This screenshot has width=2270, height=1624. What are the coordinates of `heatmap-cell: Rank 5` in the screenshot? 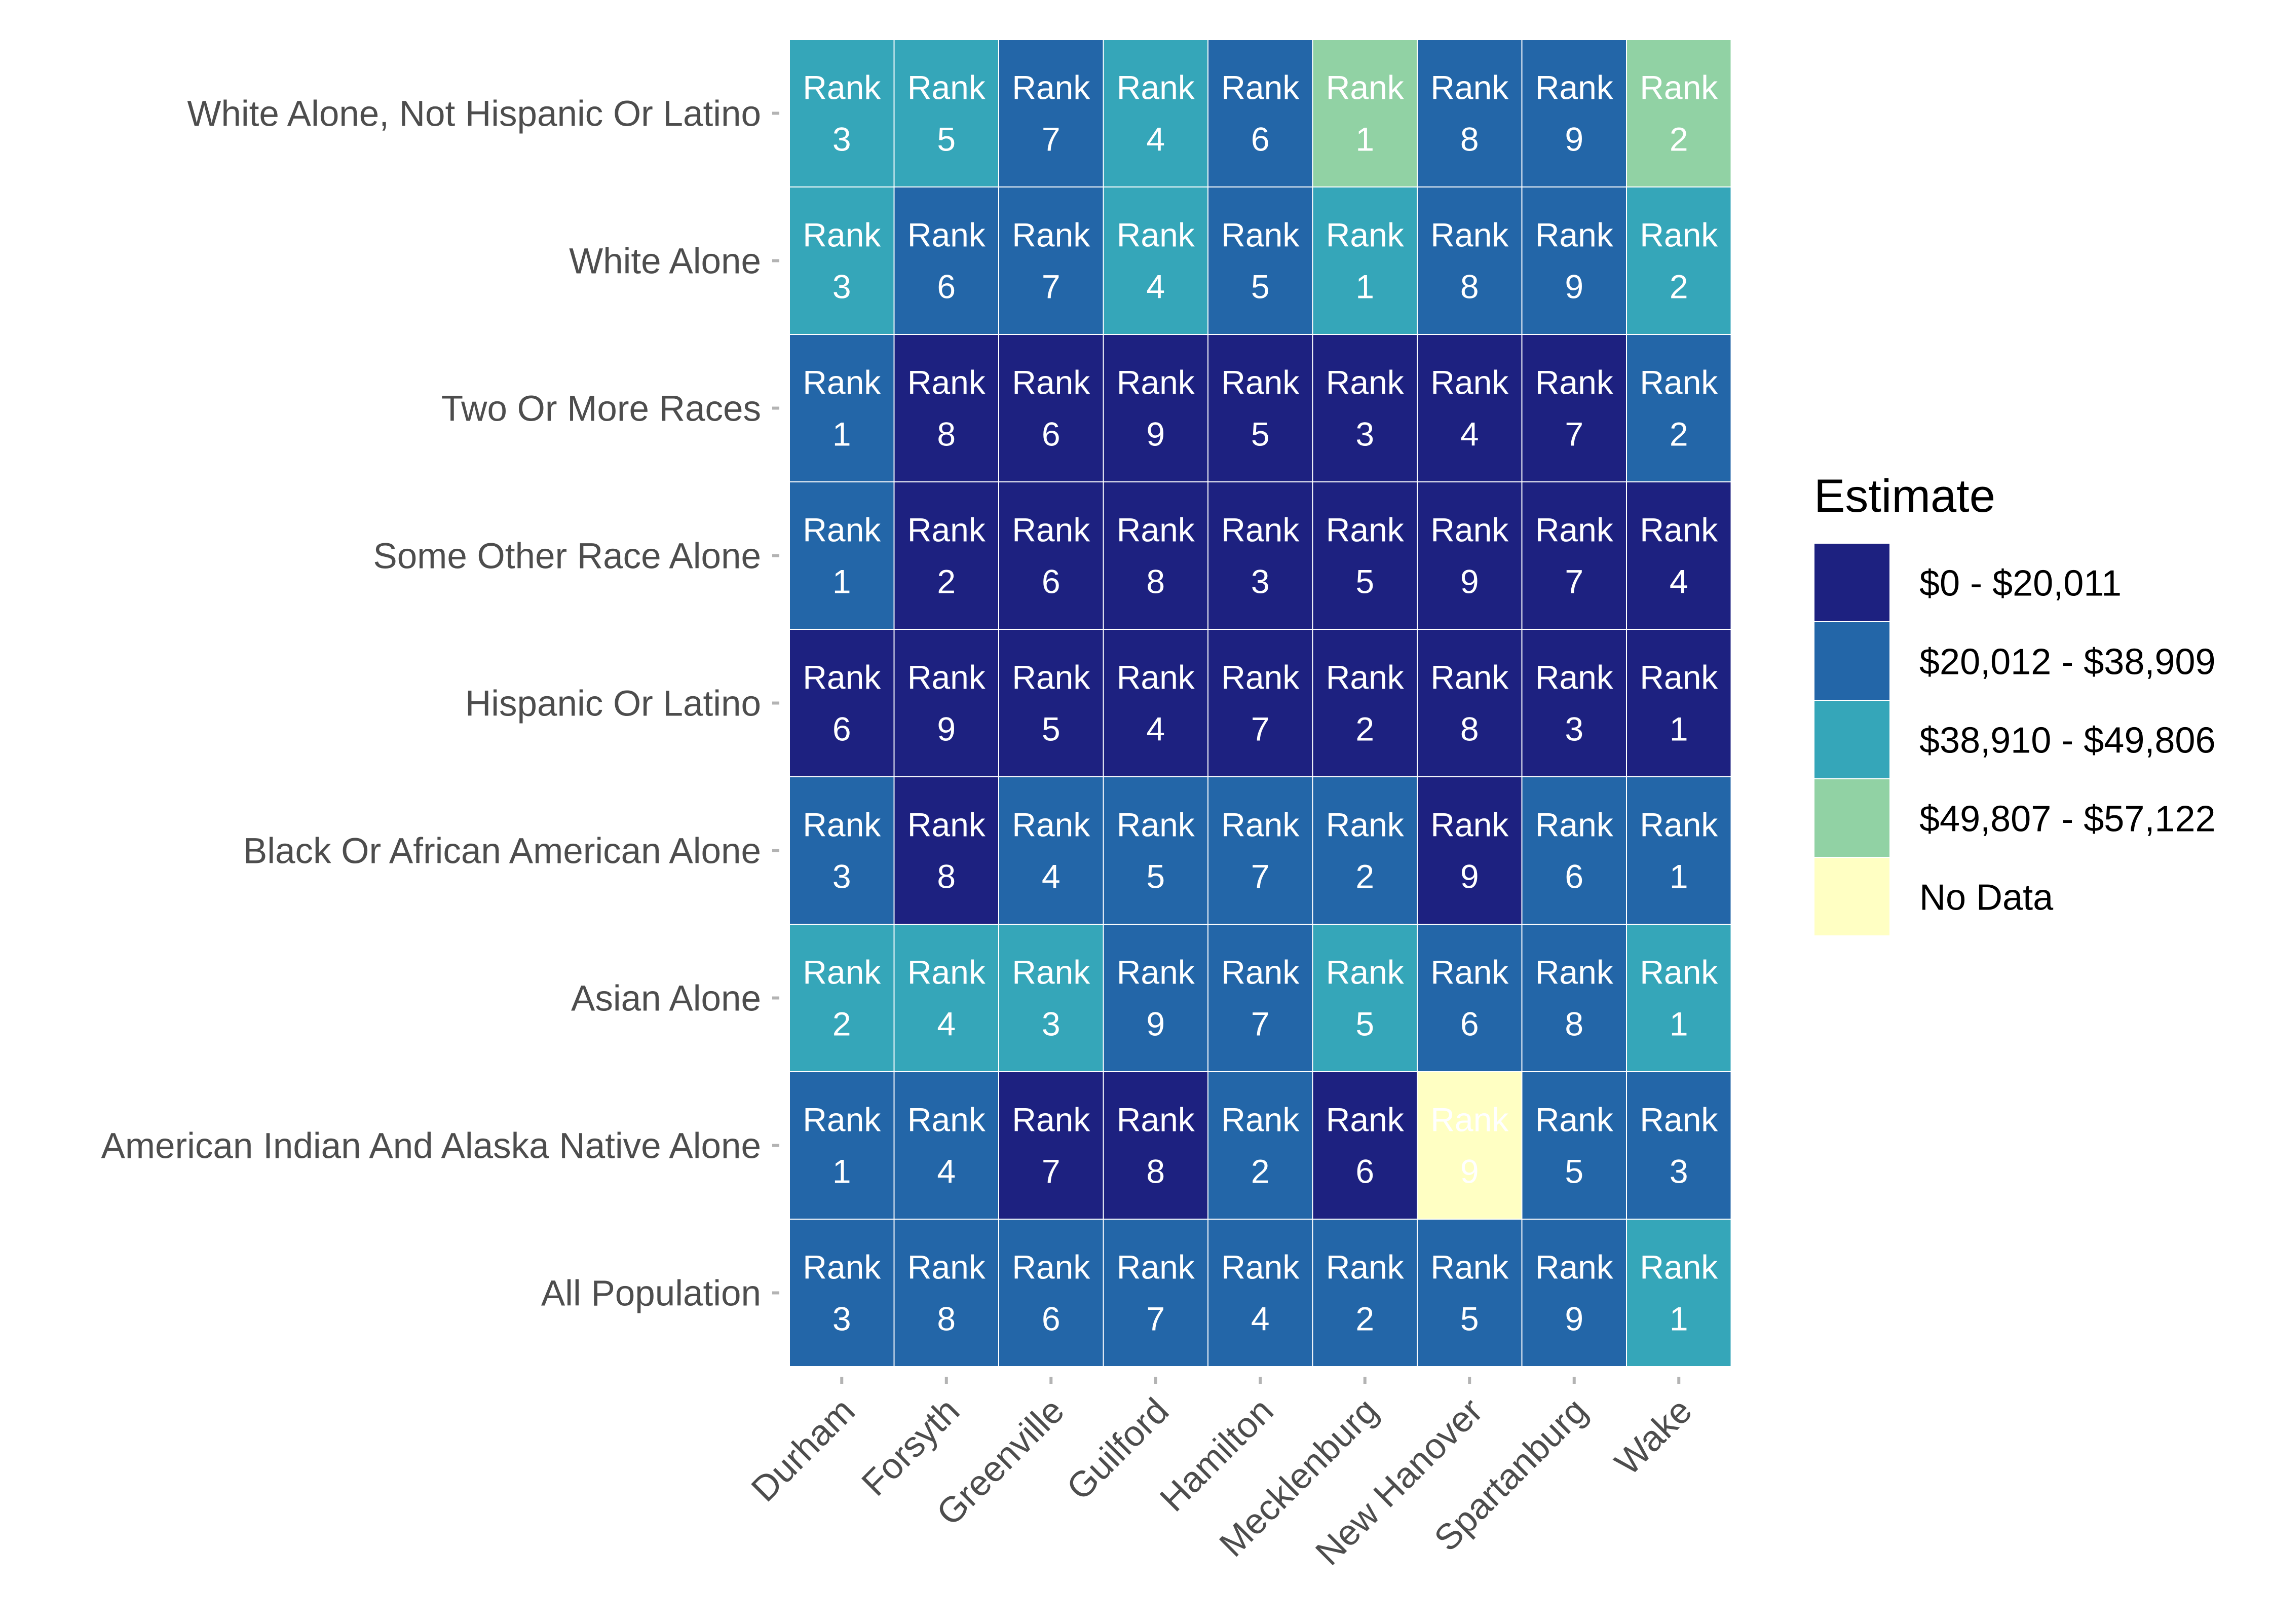 It's located at (1156, 851).